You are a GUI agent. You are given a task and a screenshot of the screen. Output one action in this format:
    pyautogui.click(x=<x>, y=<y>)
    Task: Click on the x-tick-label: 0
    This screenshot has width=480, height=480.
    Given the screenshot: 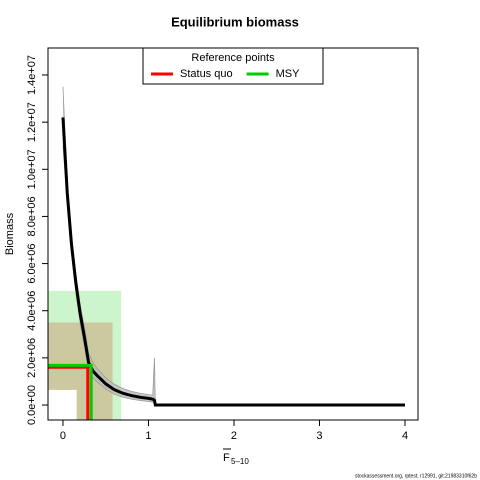 What is the action you would take?
    pyautogui.click(x=63, y=436)
    